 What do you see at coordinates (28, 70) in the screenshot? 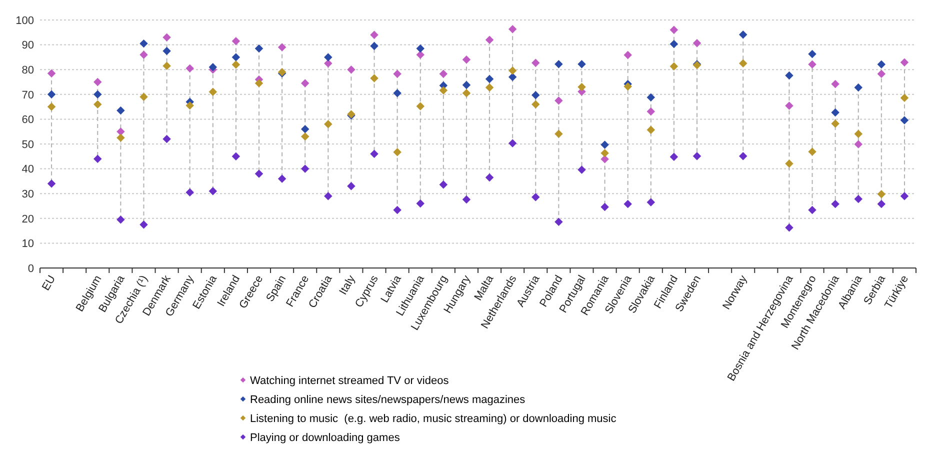
I see `y-tick-label: 80` at bounding box center [28, 70].